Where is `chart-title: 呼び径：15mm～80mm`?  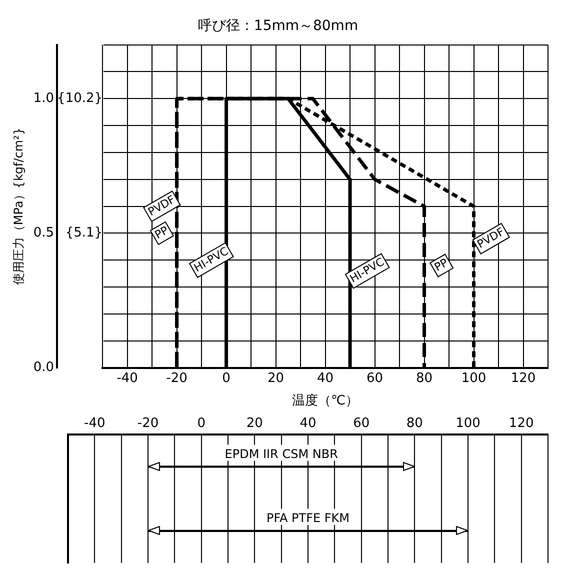 chart-title: 呼び径：15mm～80mm is located at coordinates (278, 26).